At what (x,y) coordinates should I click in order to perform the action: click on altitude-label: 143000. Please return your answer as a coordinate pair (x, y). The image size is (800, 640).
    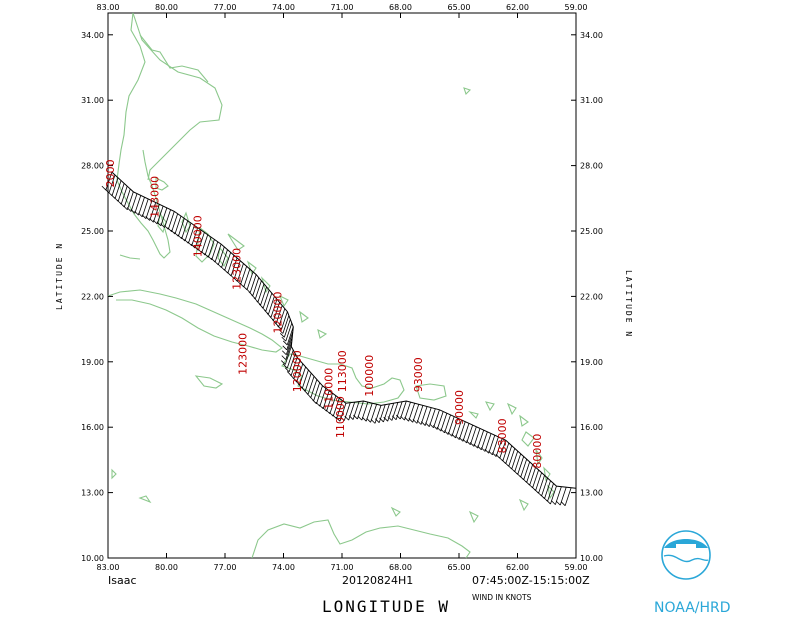
    Looking at the image, I should click on (155, 197).